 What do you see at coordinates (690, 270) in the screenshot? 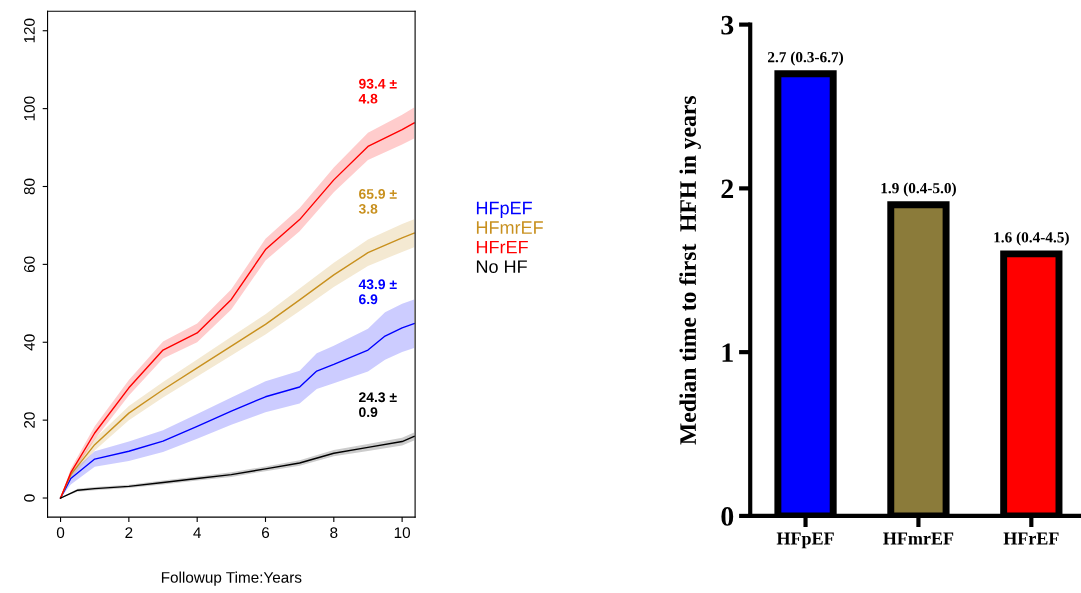
I see `y-axis-title: Median time to first HFH in years` at bounding box center [690, 270].